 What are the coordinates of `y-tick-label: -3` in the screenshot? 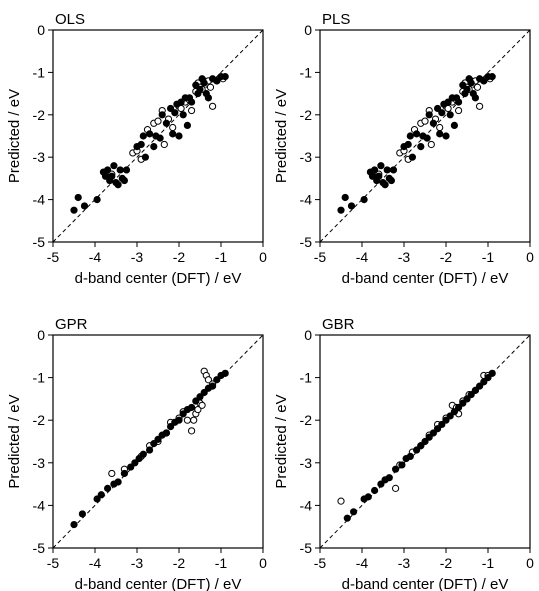 It's located at (306, 157).